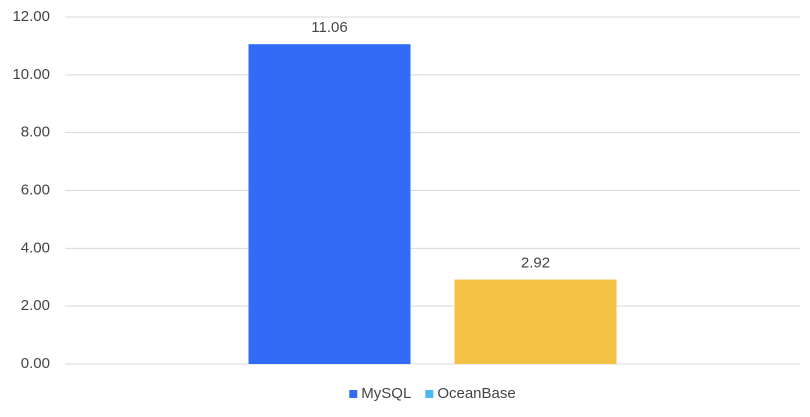  I want to click on y-tick-label: 0.00, so click(35, 363).